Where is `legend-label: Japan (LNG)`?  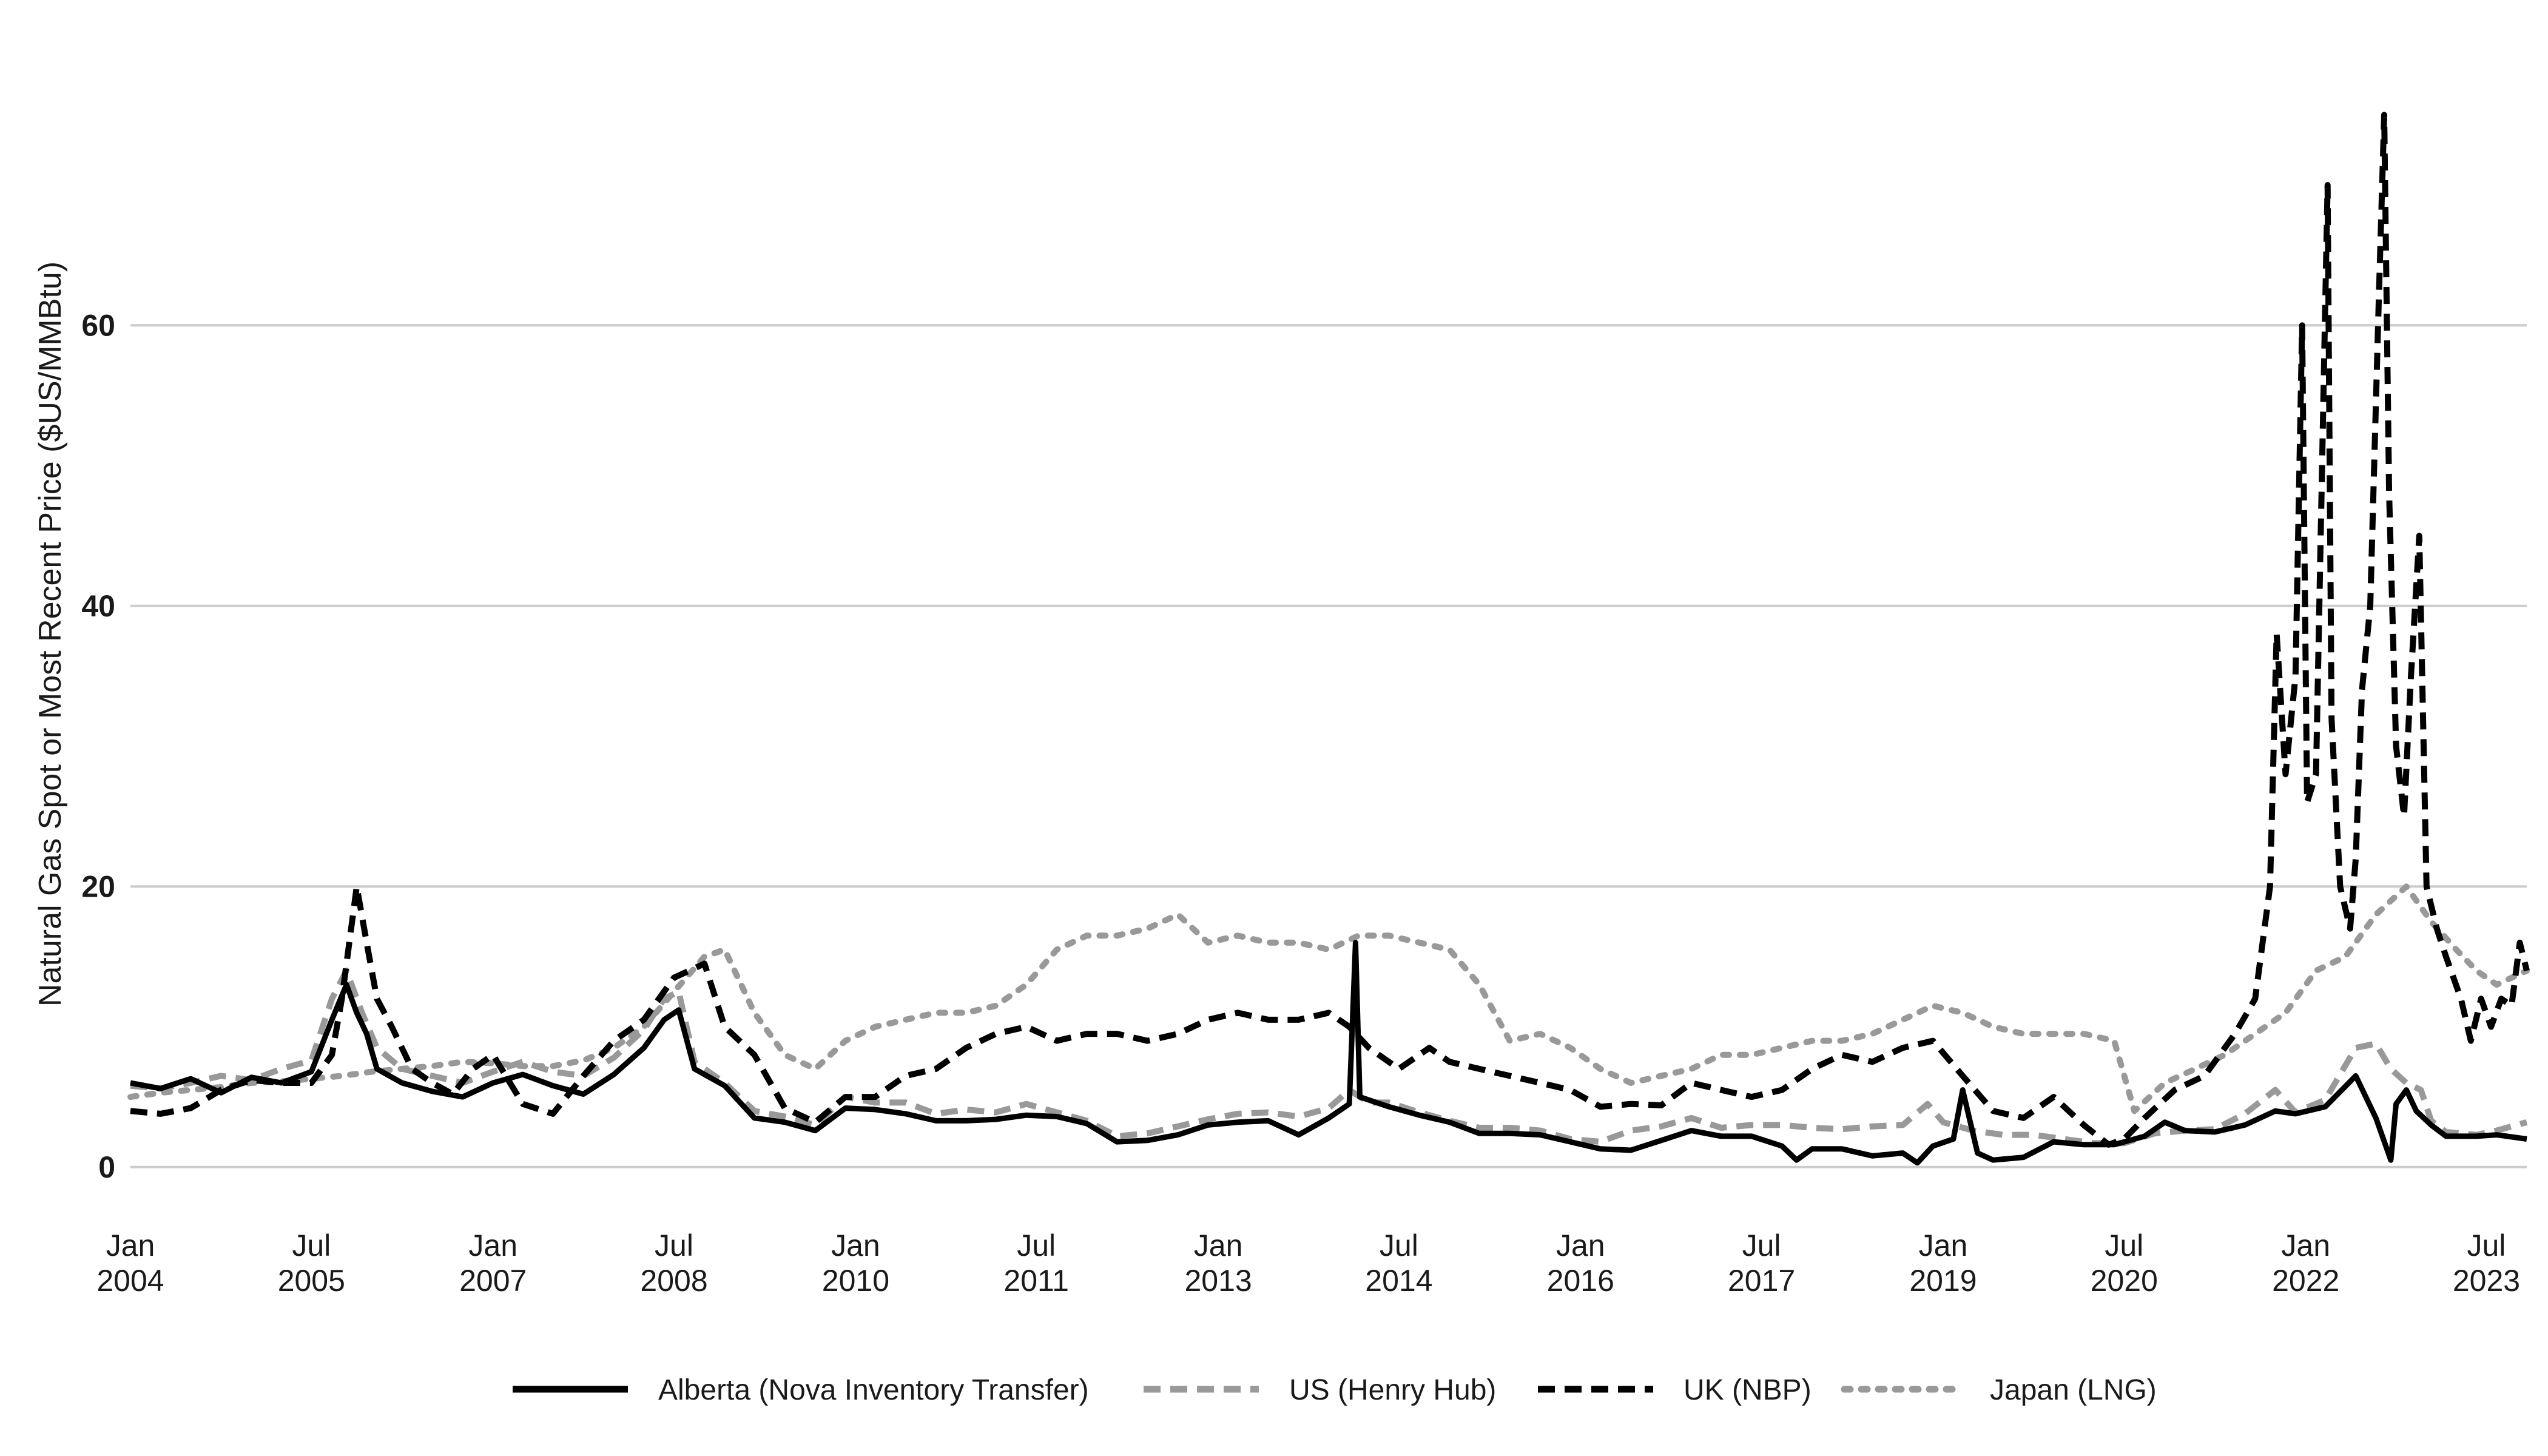
legend-label: Japan (LNG) is located at coordinates (2073, 1390).